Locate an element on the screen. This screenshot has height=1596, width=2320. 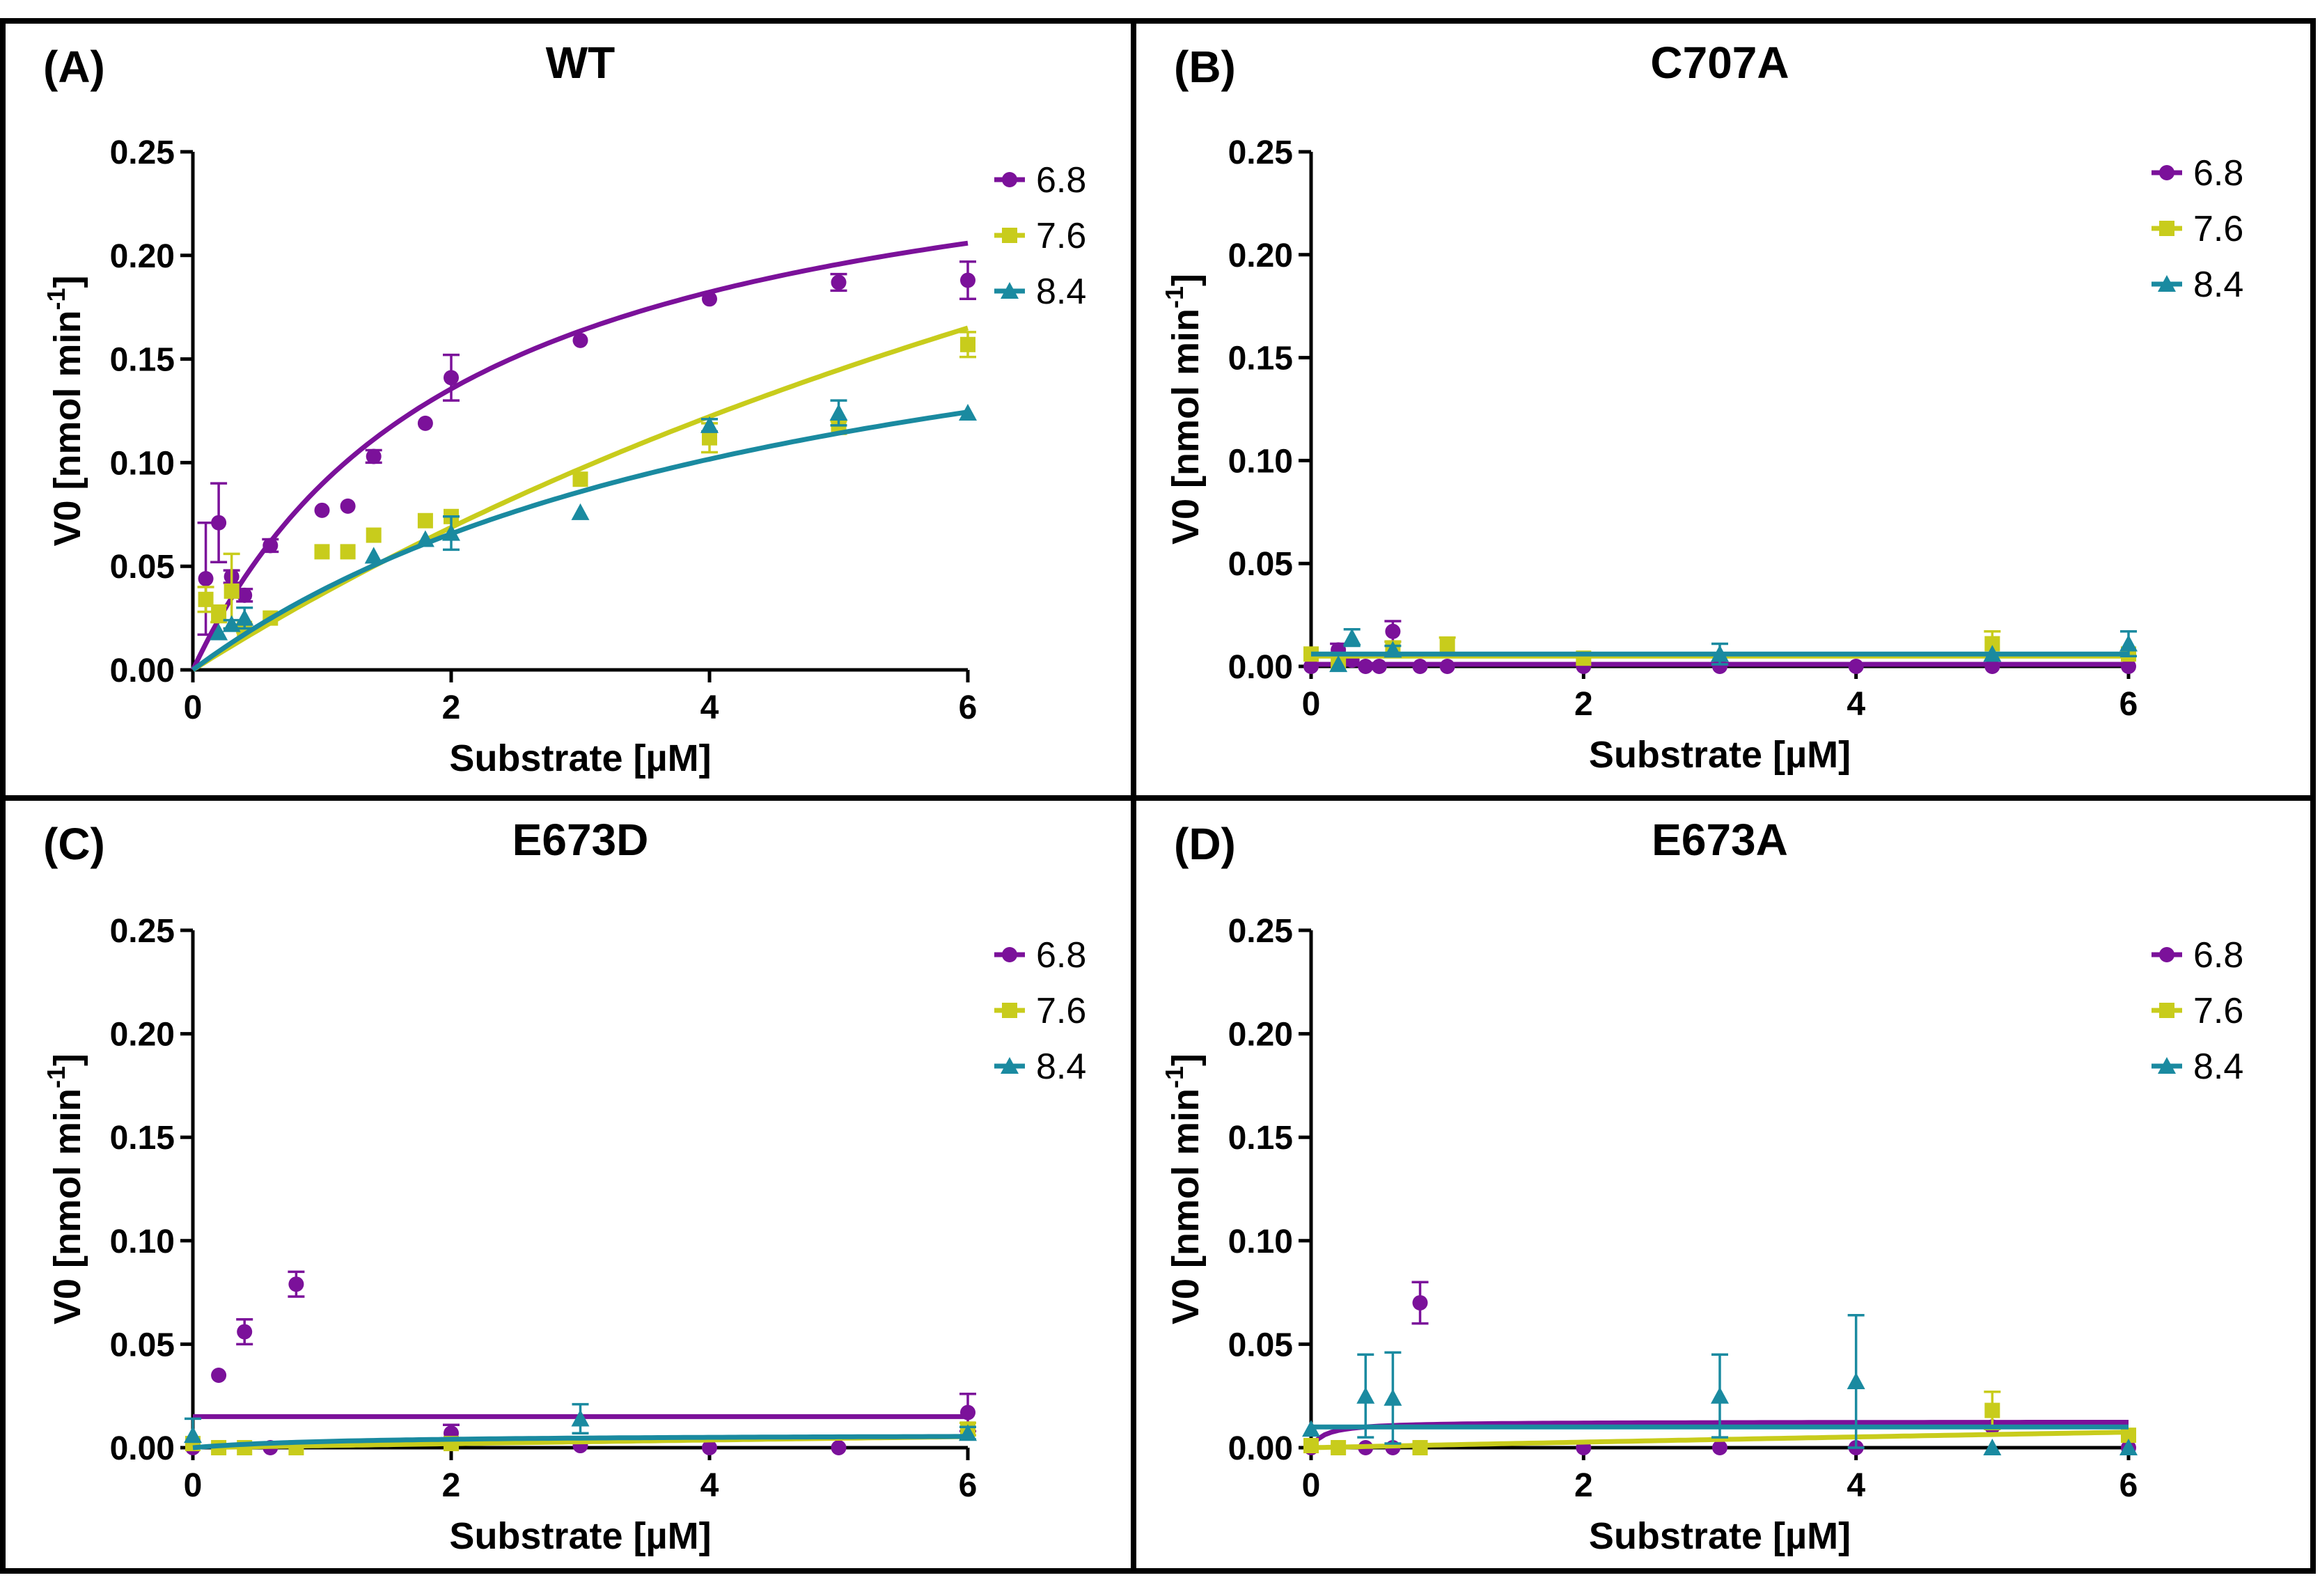
chart-title: WT is located at coordinates (581, 63).